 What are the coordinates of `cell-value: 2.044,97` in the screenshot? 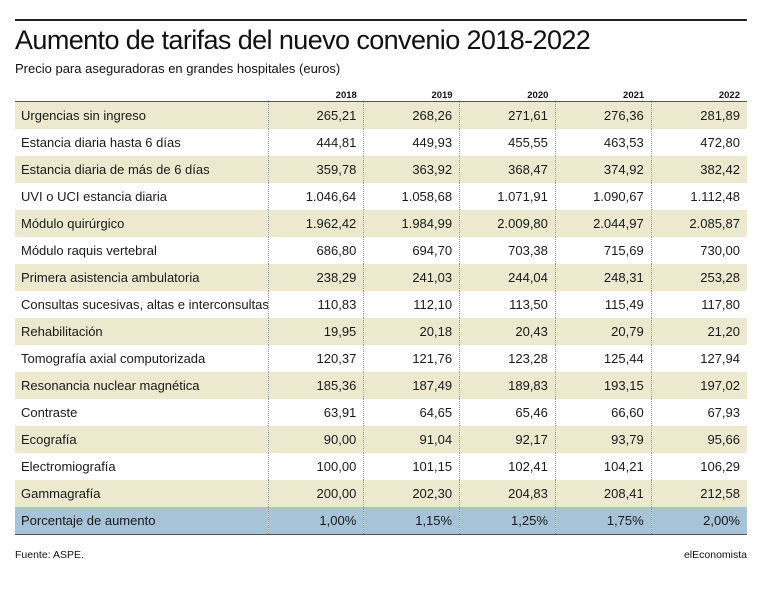 It's located at (603, 223).